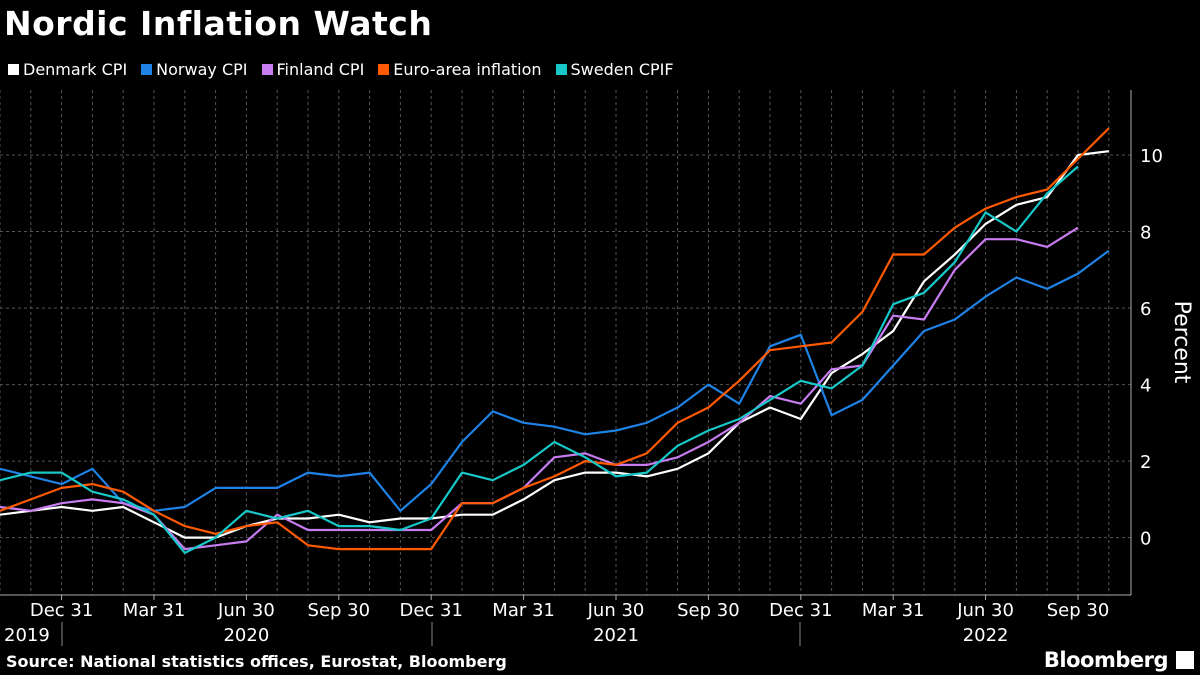 This screenshot has height=675, width=1200. What do you see at coordinates (218, 23) in the screenshot?
I see `chart-title: Nordic Inflation Watch` at bounding box center [218, 23].